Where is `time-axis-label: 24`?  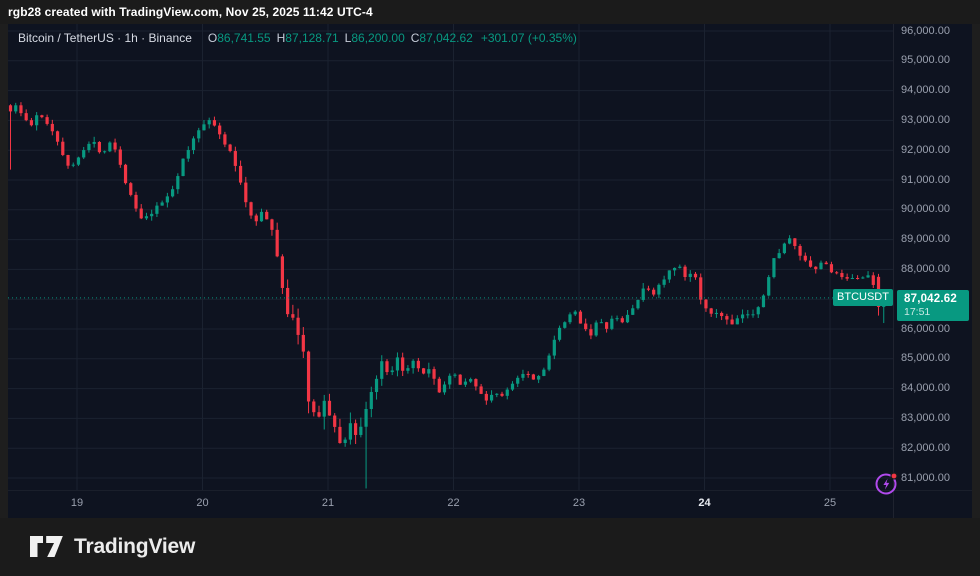 time-axis-label: 24 is located at coordinates (704, 503).